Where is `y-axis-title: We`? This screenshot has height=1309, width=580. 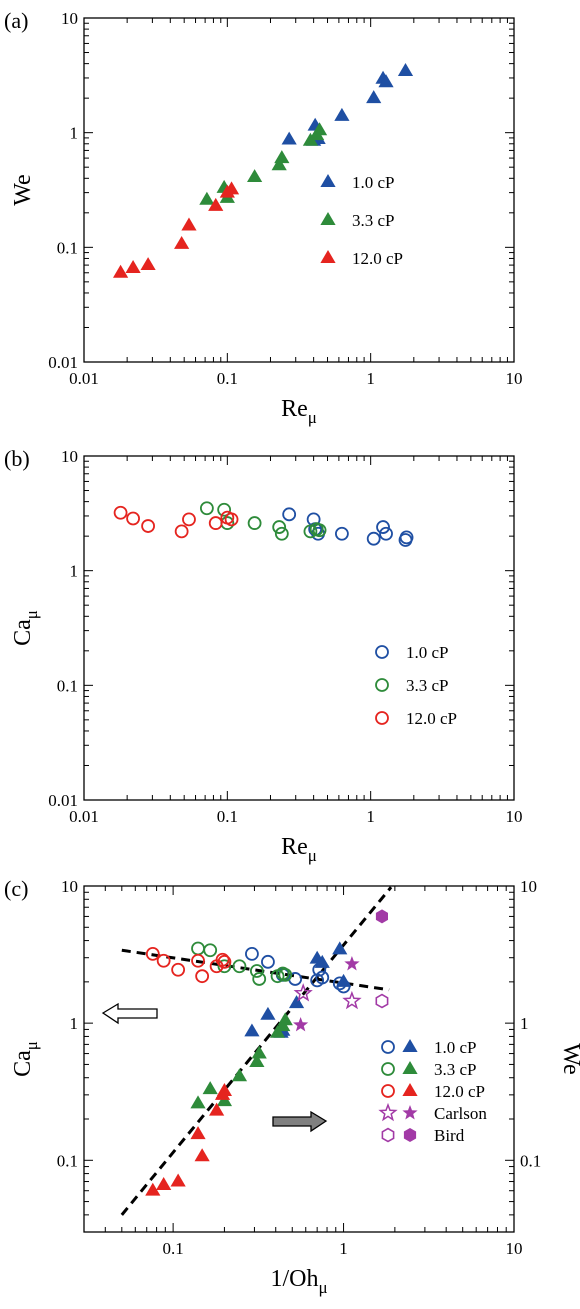 y-axis-title: We is located at coordinates (23, 189).